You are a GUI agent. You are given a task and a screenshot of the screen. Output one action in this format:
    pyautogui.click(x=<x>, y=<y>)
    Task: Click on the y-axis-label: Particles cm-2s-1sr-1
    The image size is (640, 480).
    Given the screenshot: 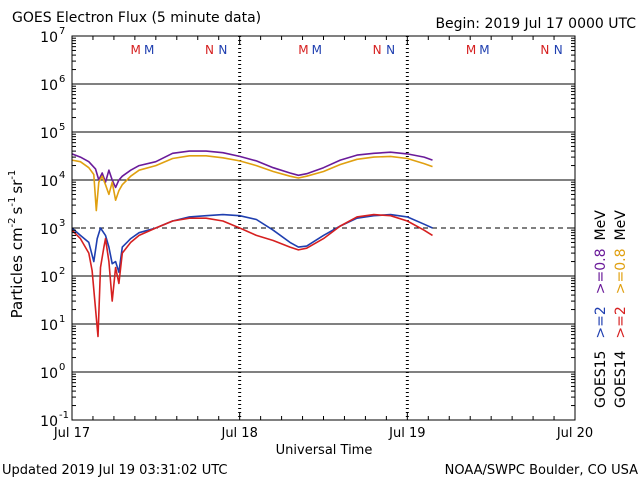 What is the action you would take?
    pyautogui.click(x=16, y=244)
    